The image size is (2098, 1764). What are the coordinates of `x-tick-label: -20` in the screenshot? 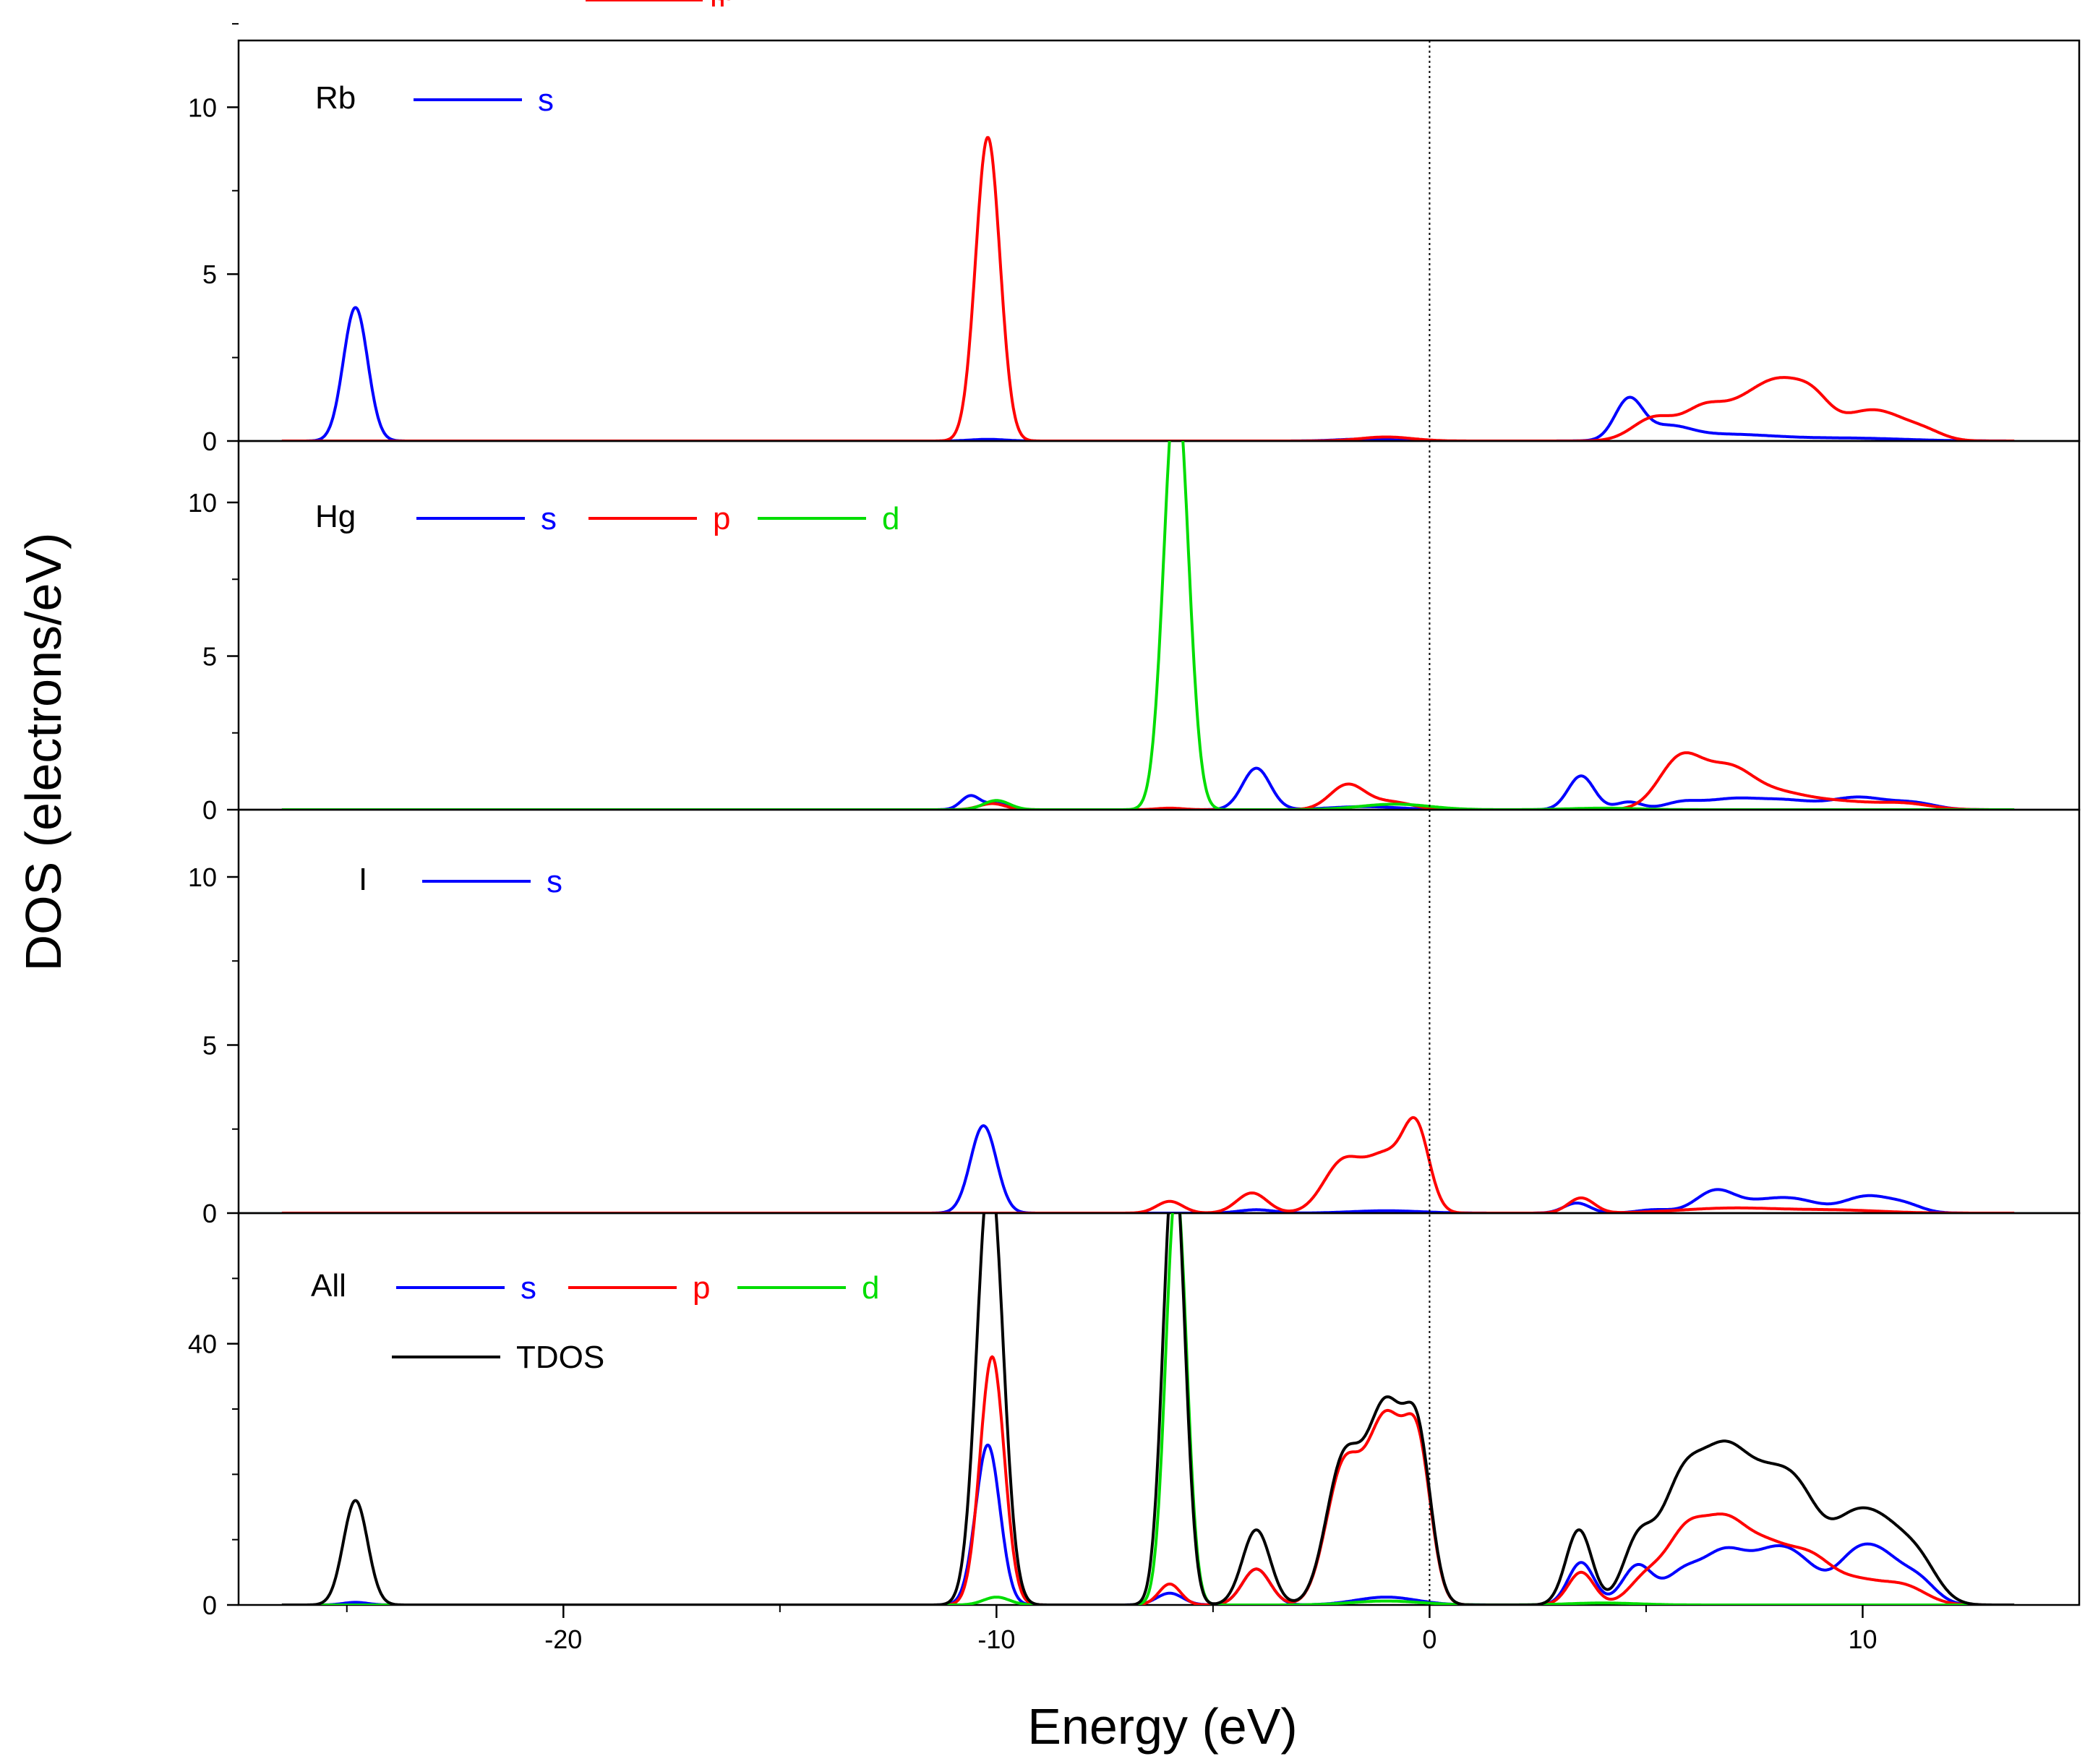 It's located at (563, 1639).